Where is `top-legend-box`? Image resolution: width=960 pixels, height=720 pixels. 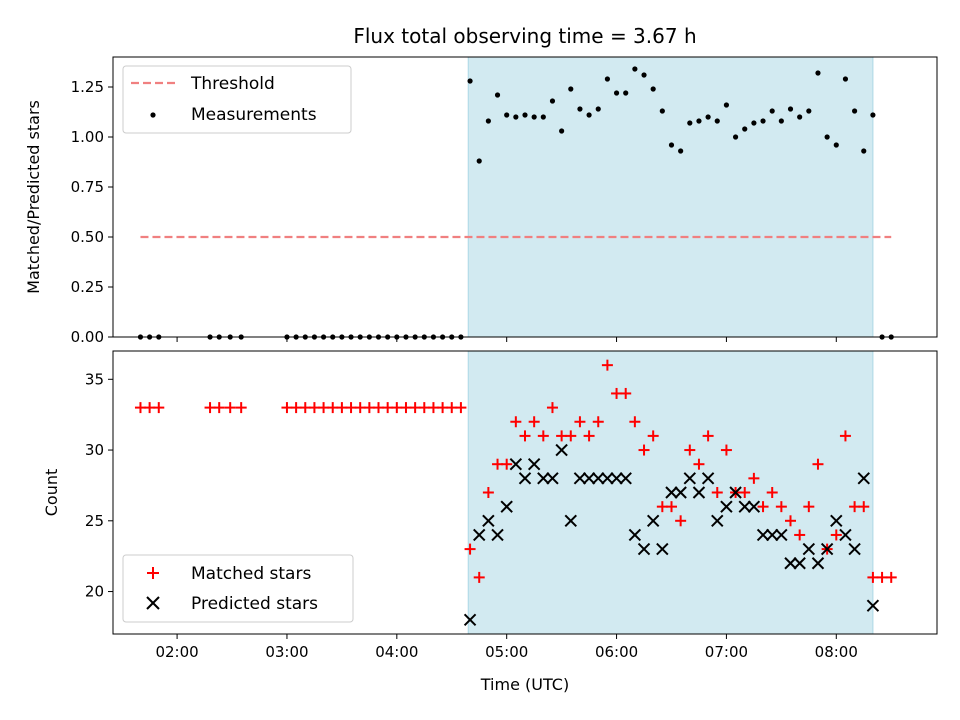
top-legend-box is located at coordinates (237, 99).